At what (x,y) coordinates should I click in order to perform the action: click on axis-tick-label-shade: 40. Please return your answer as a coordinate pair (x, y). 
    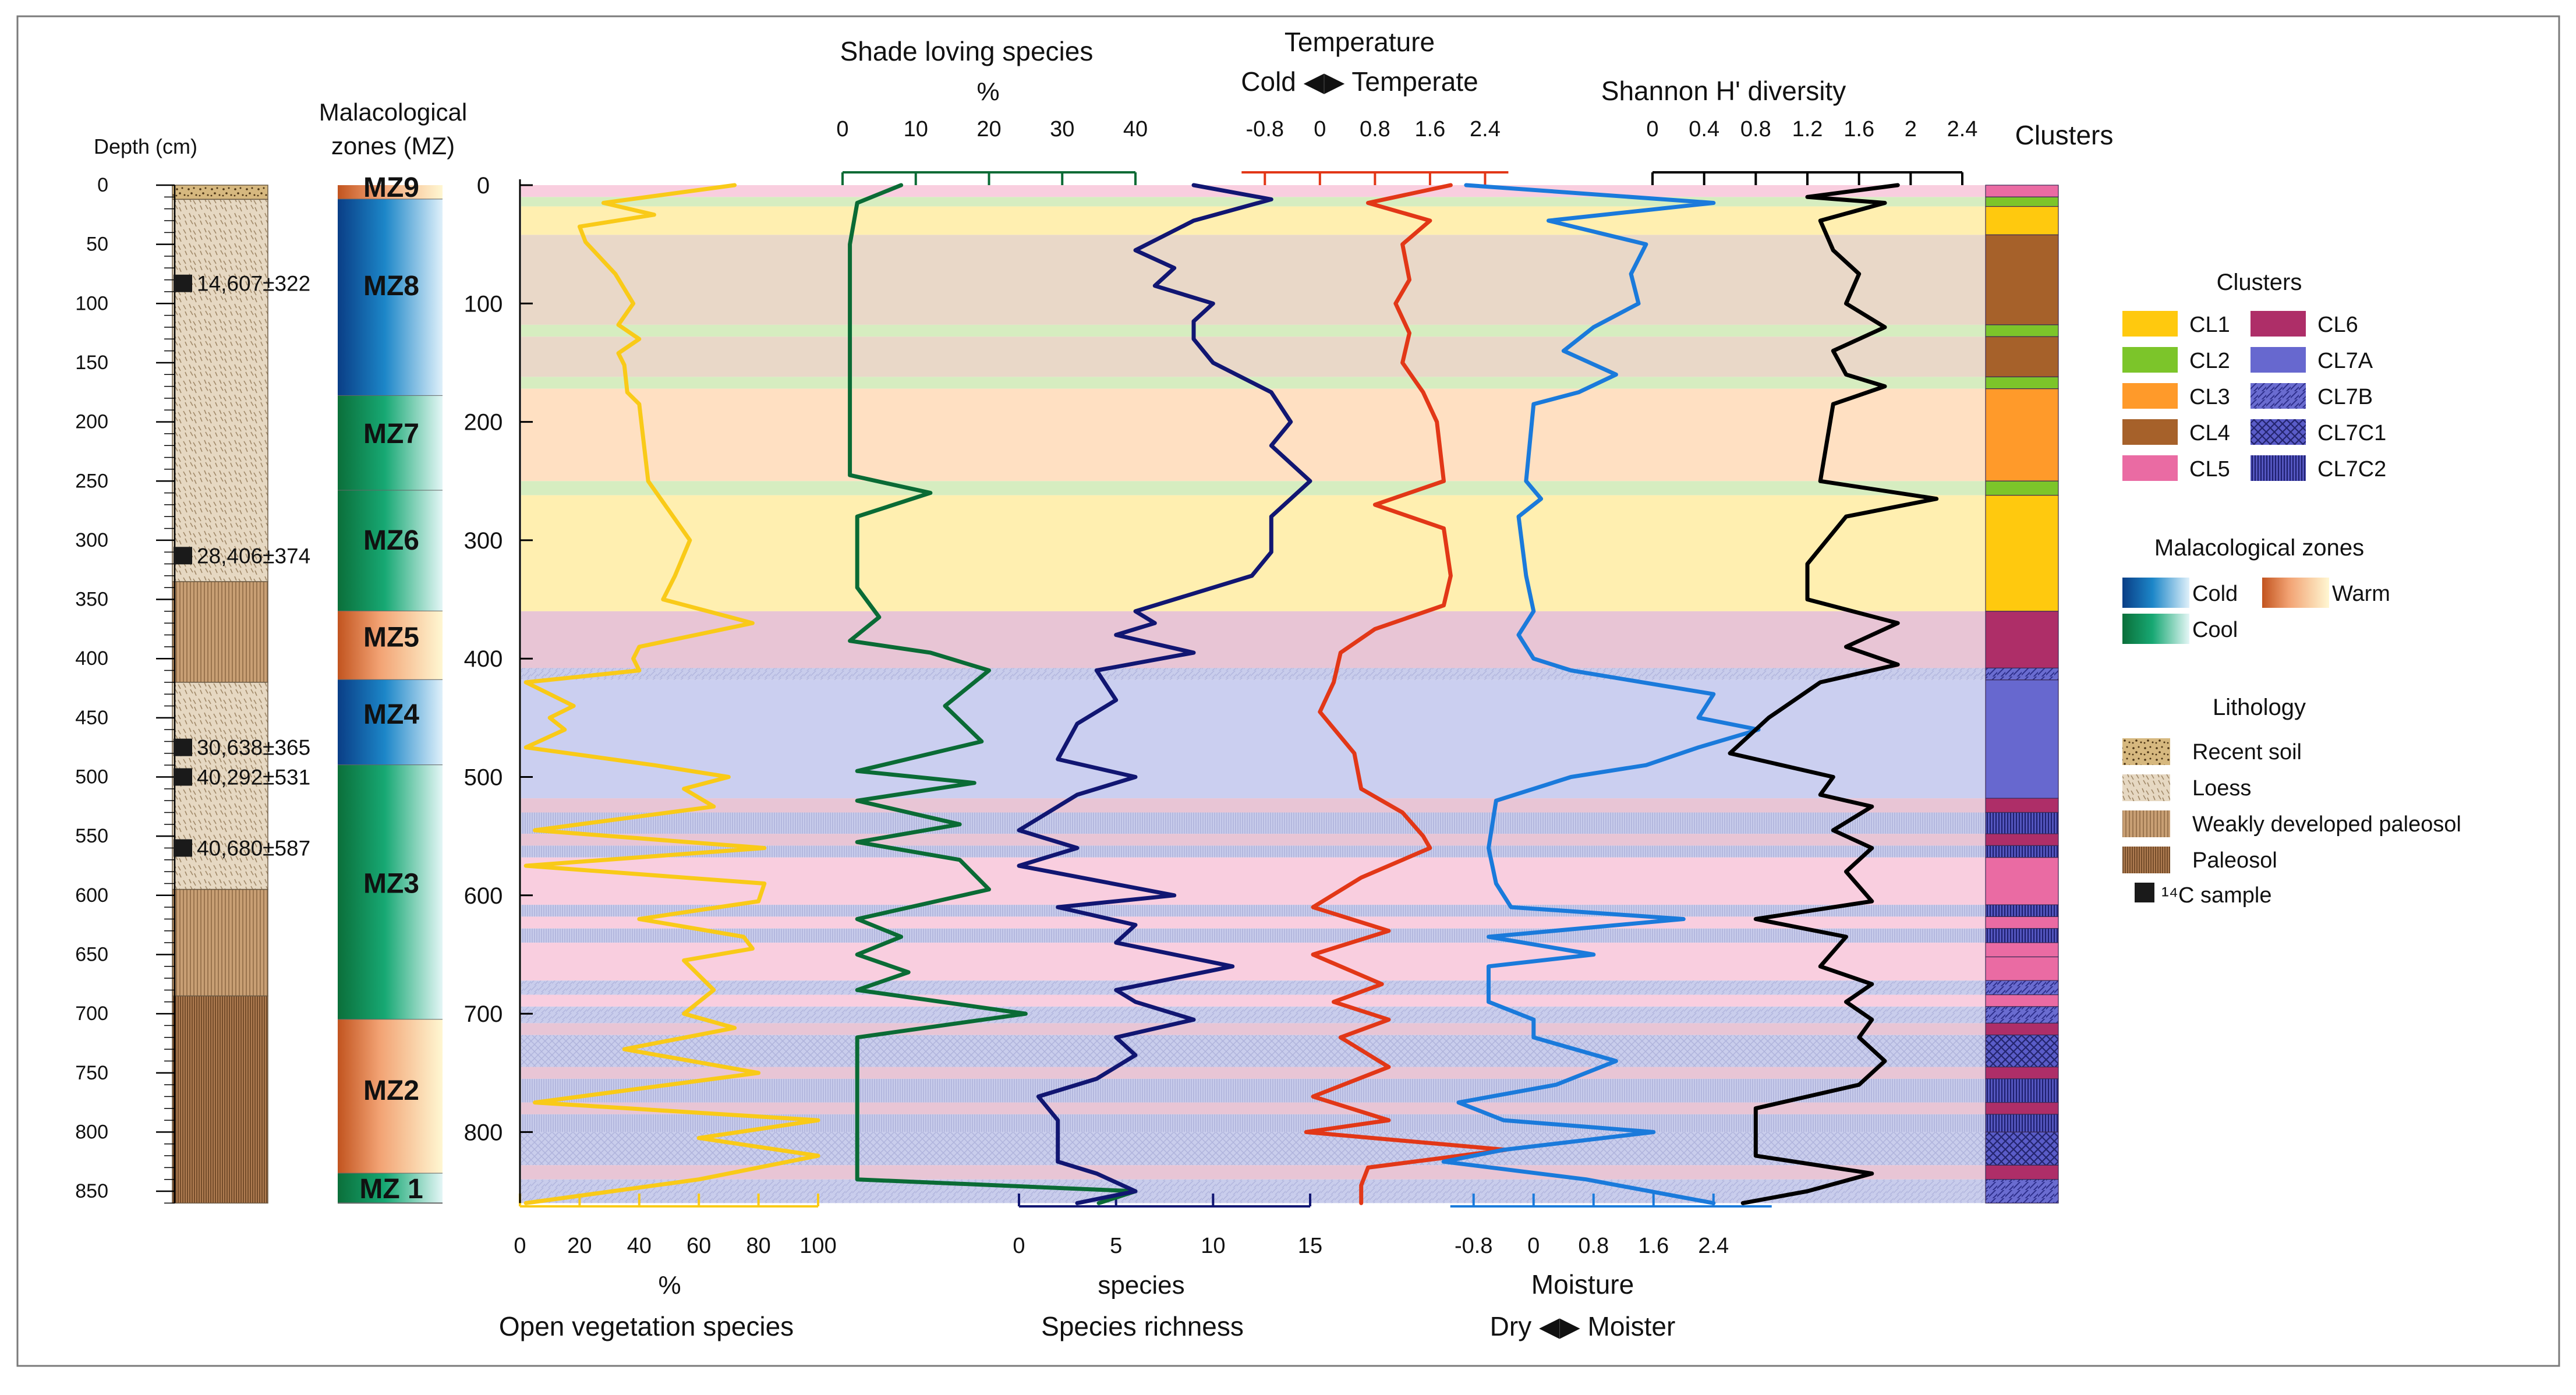
    Looking at the image, I should click on (1135, 129).